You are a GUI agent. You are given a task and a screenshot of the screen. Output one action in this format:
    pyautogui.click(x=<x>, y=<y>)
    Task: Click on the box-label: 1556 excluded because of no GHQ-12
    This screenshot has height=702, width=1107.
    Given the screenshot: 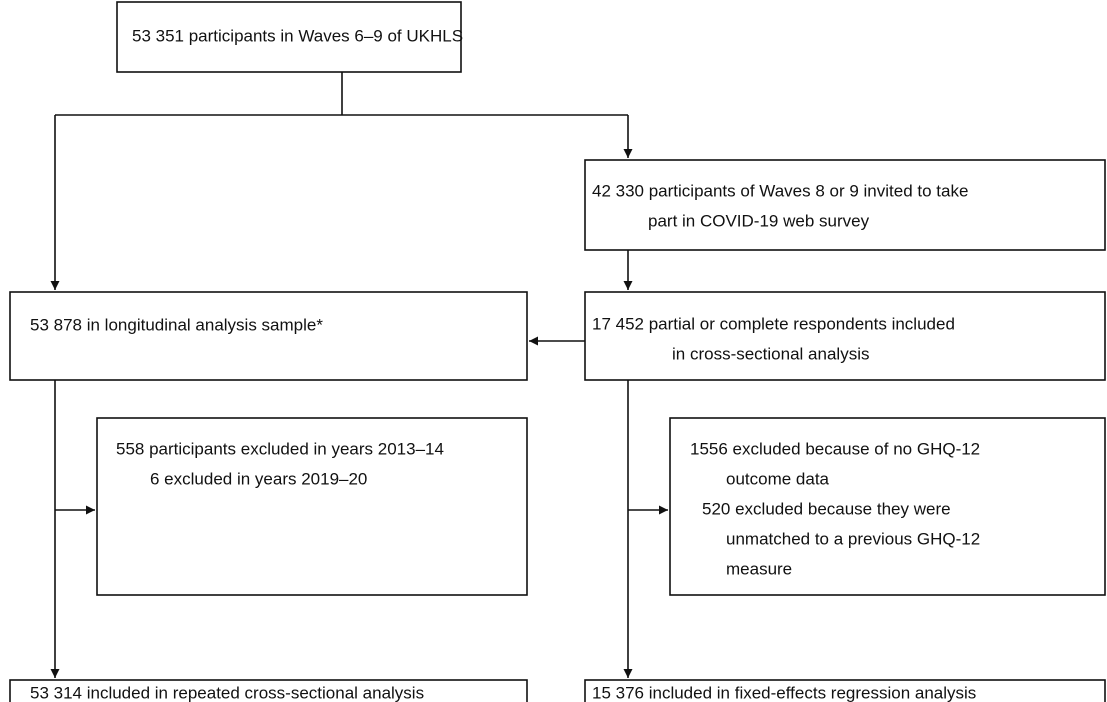 What is the action you would take?
    pyautogui.click(x=835, y=448)
    